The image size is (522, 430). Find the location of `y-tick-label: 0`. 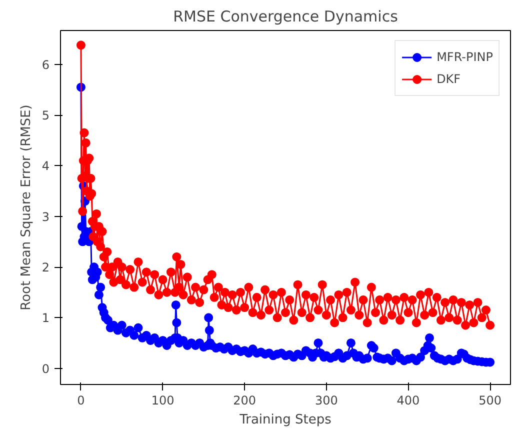

y-tick-label: 0 is located at coordinates (46, 369).